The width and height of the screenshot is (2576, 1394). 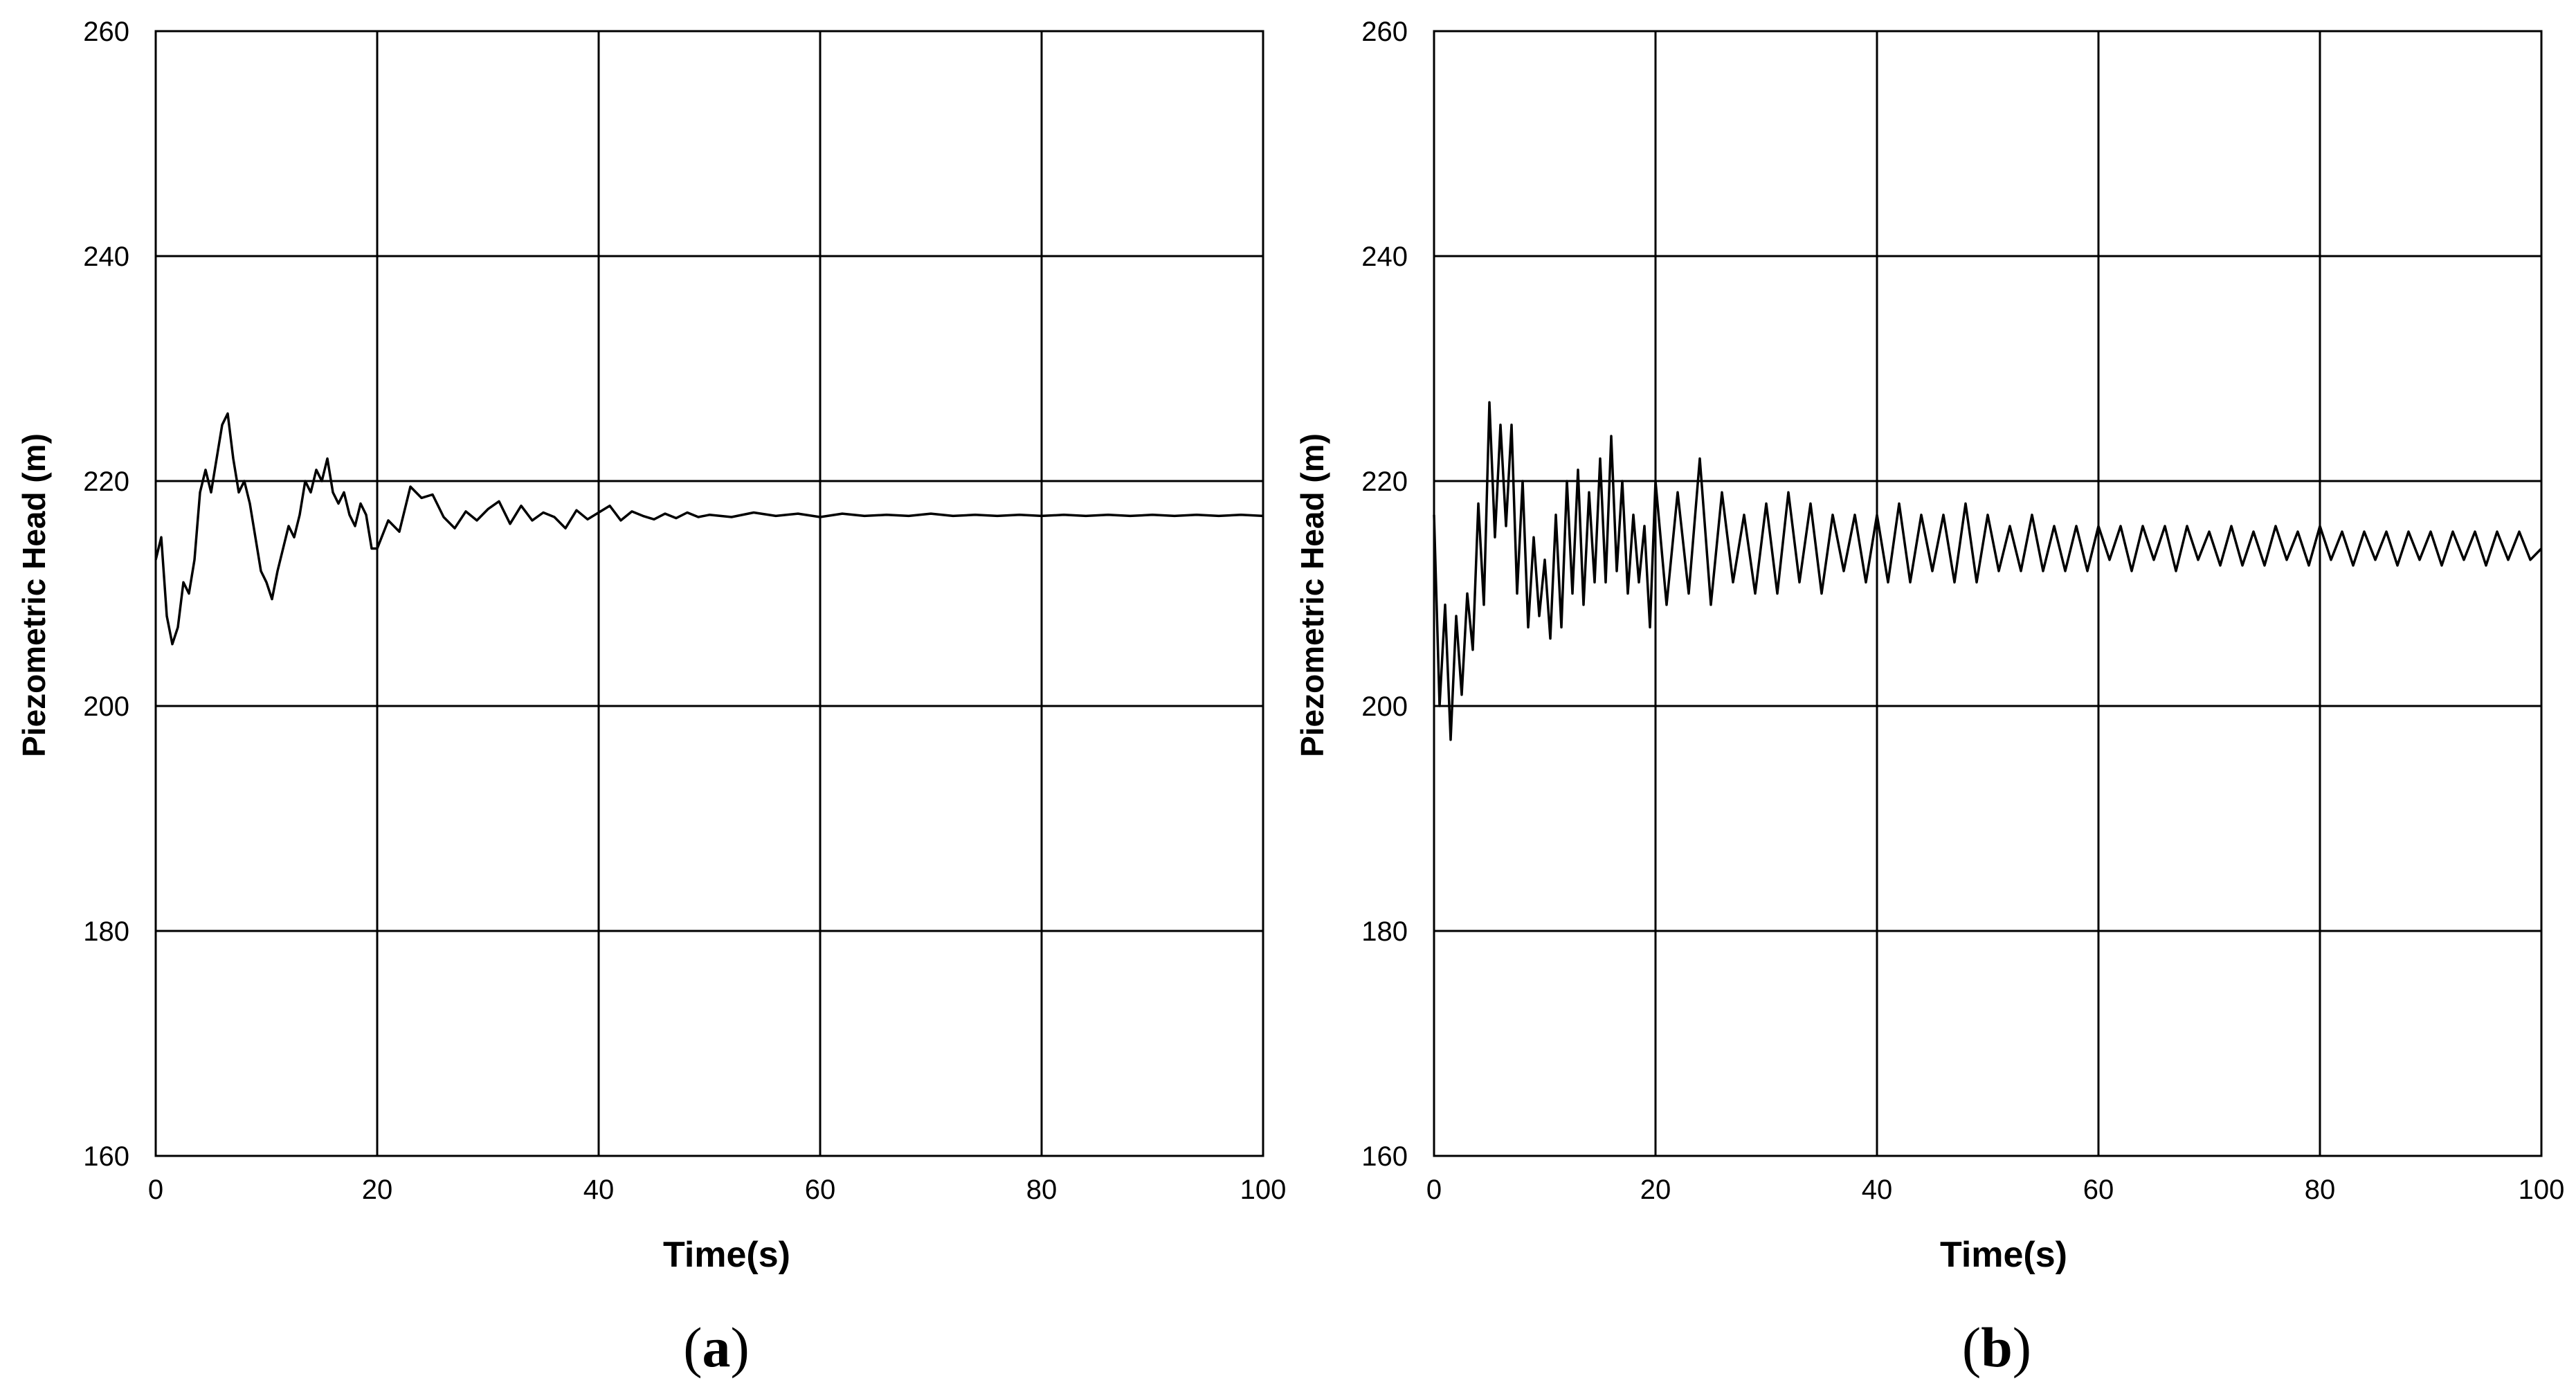 I want to click on panel-letter-a: a, so click(x=716, y=1347).